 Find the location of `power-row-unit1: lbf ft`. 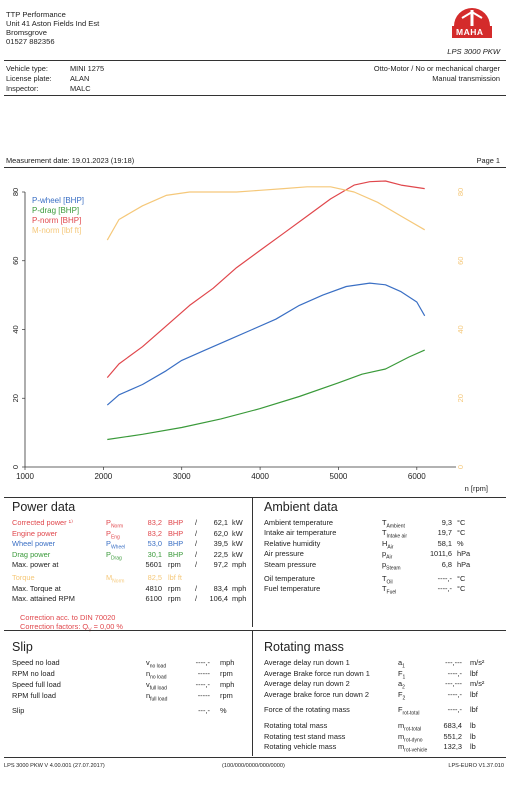

power-row-unit1: lbf ft is located at coordinates (175, 577).